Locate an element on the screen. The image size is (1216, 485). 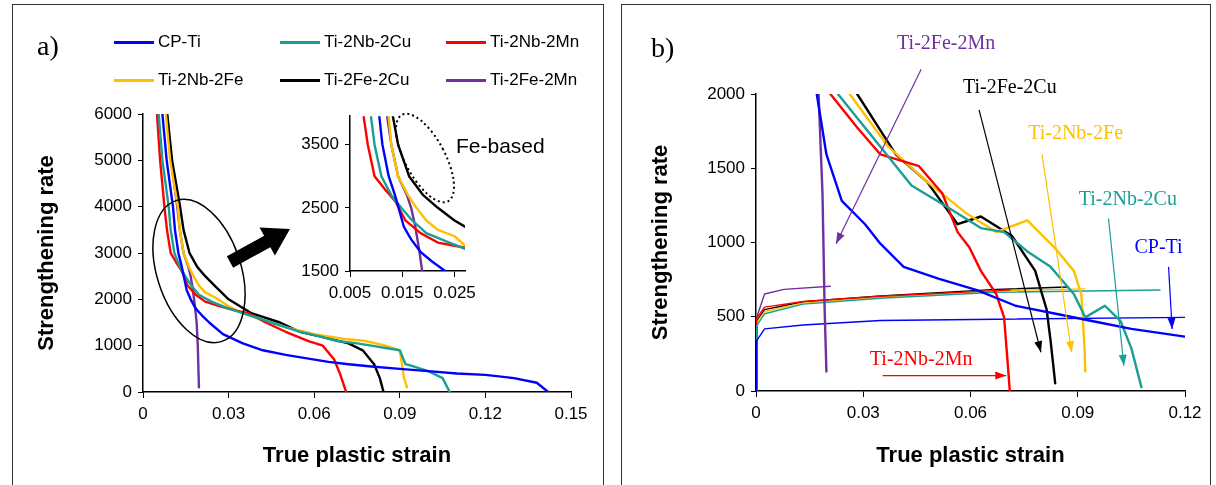
x-tick-label: 0.005 is located at coordinates (350, 292).